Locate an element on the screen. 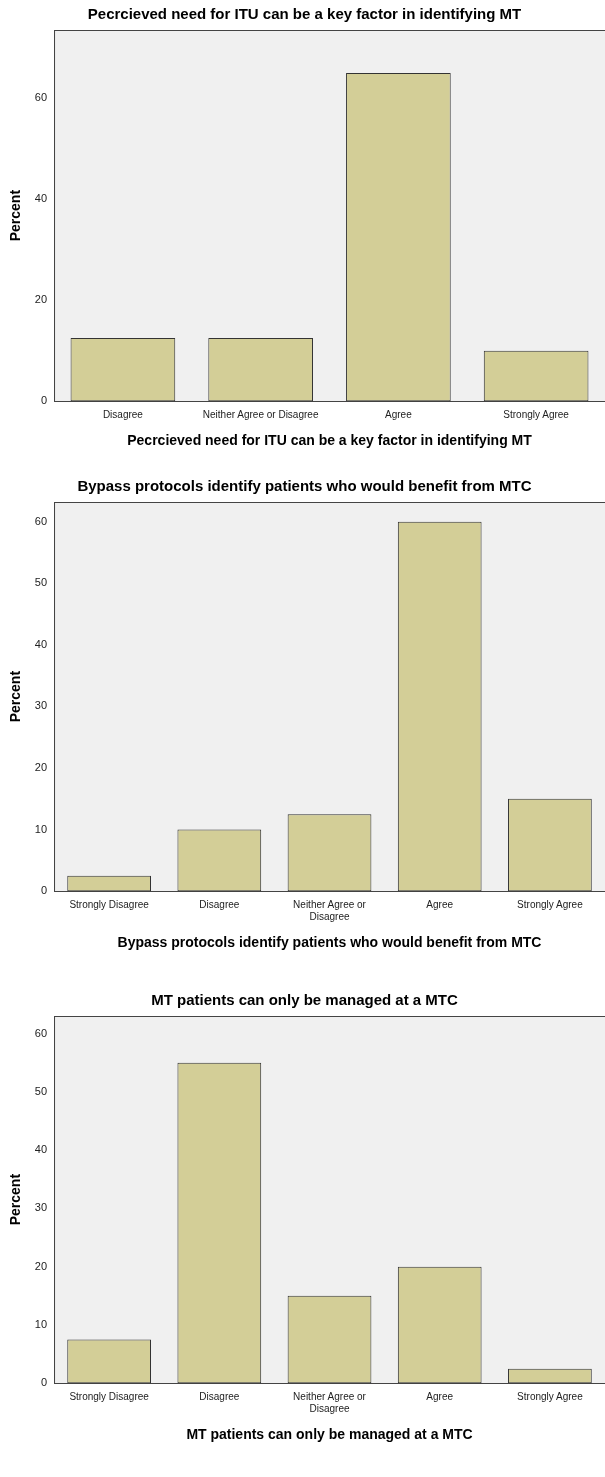 The height and width of the screenshot is (1477, 605). x-axis-title: Pecrcieved need for ITU can be a key factor in identifying MT is located at coordinates (330, 440).